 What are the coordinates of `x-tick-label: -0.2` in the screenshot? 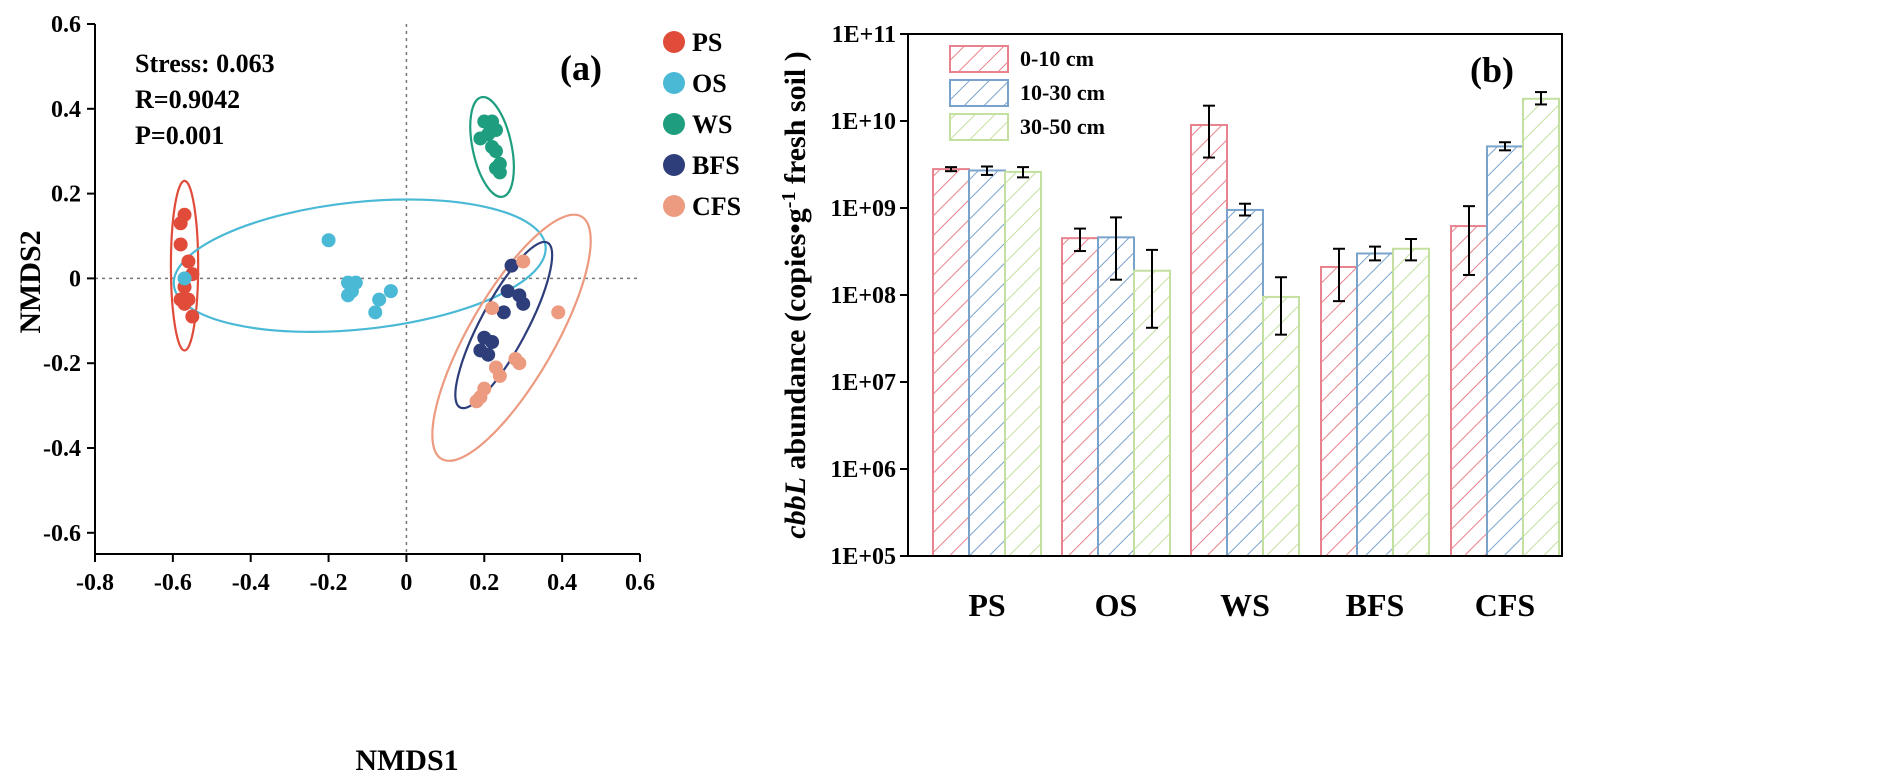 It's located at (329, 583).